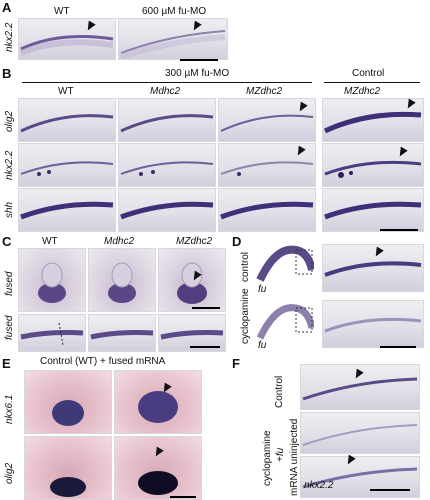 Image resolution: width=430 pixels, height=500 pixels. I want to click on panel-c-row-bottom: fused, so click(9, 327).